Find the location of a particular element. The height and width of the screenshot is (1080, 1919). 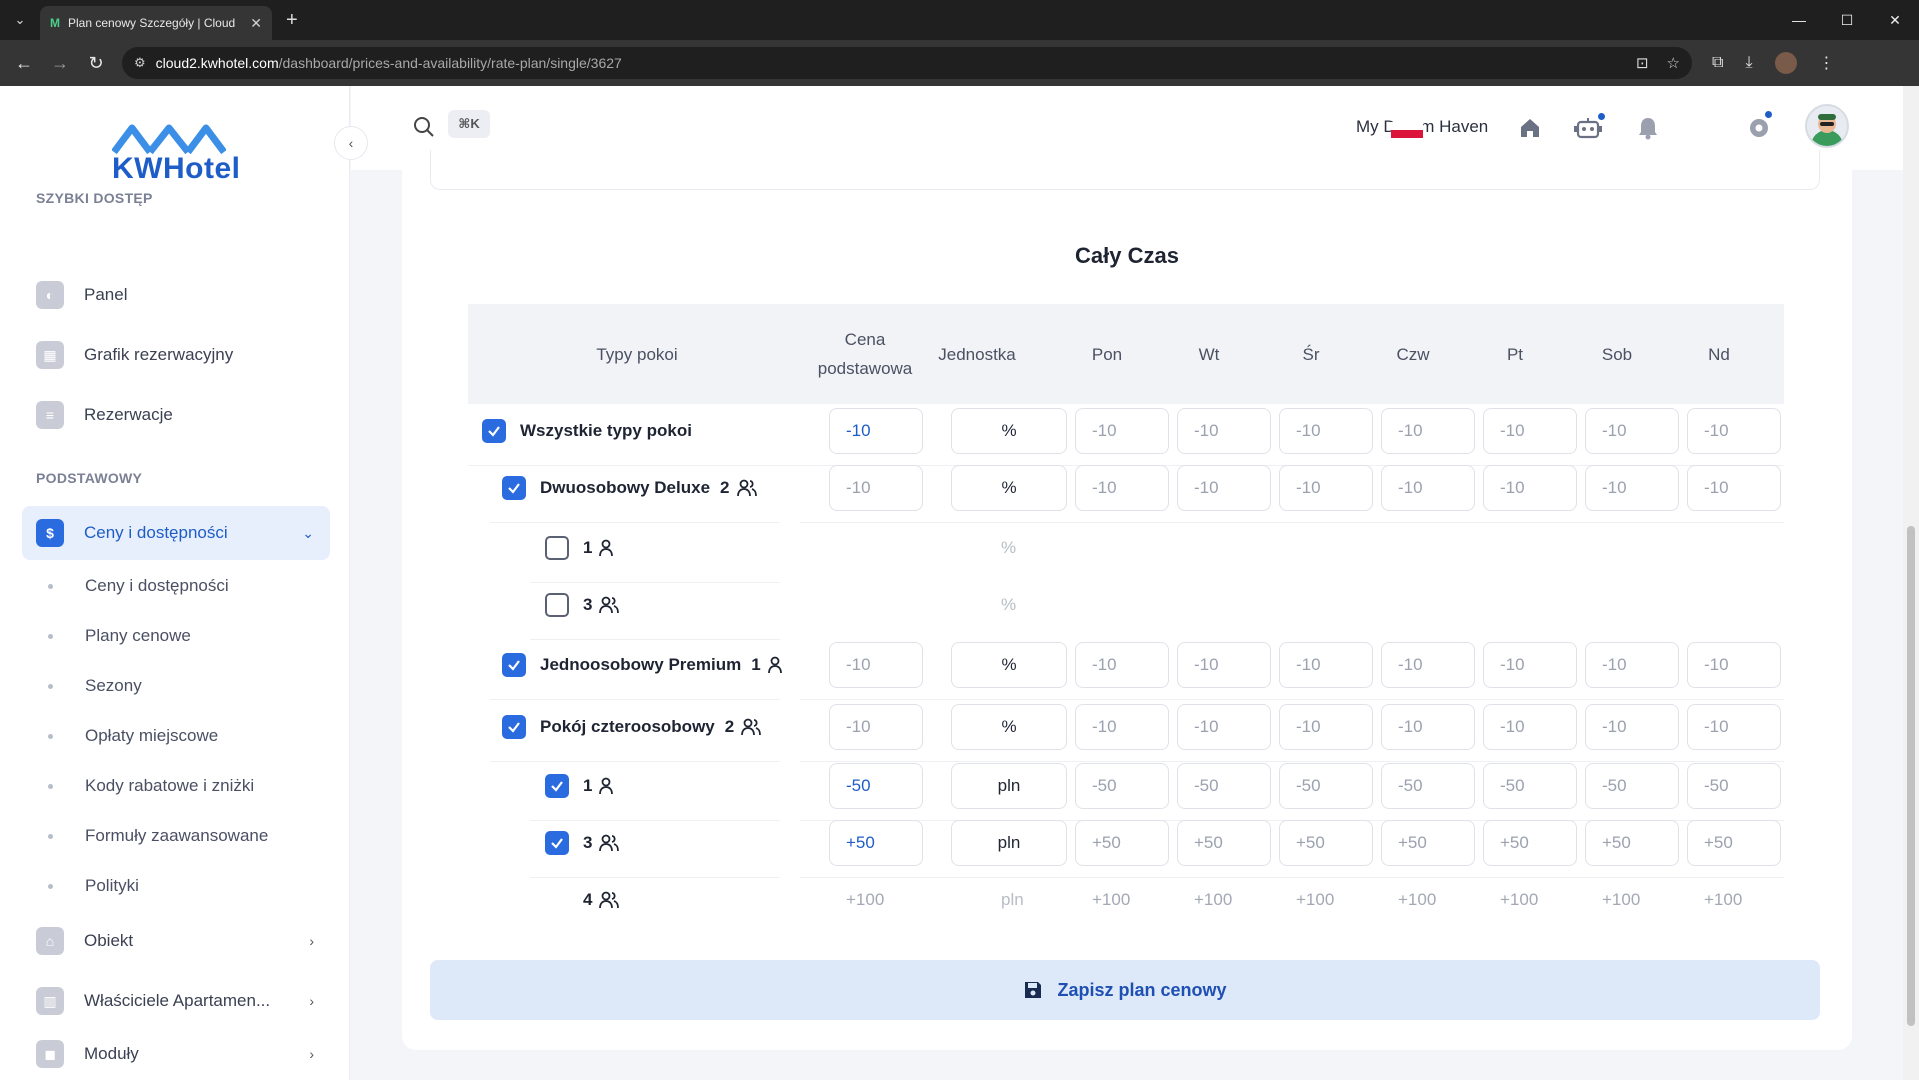

base-price-input: -50 is located at coordinates (876, 786).